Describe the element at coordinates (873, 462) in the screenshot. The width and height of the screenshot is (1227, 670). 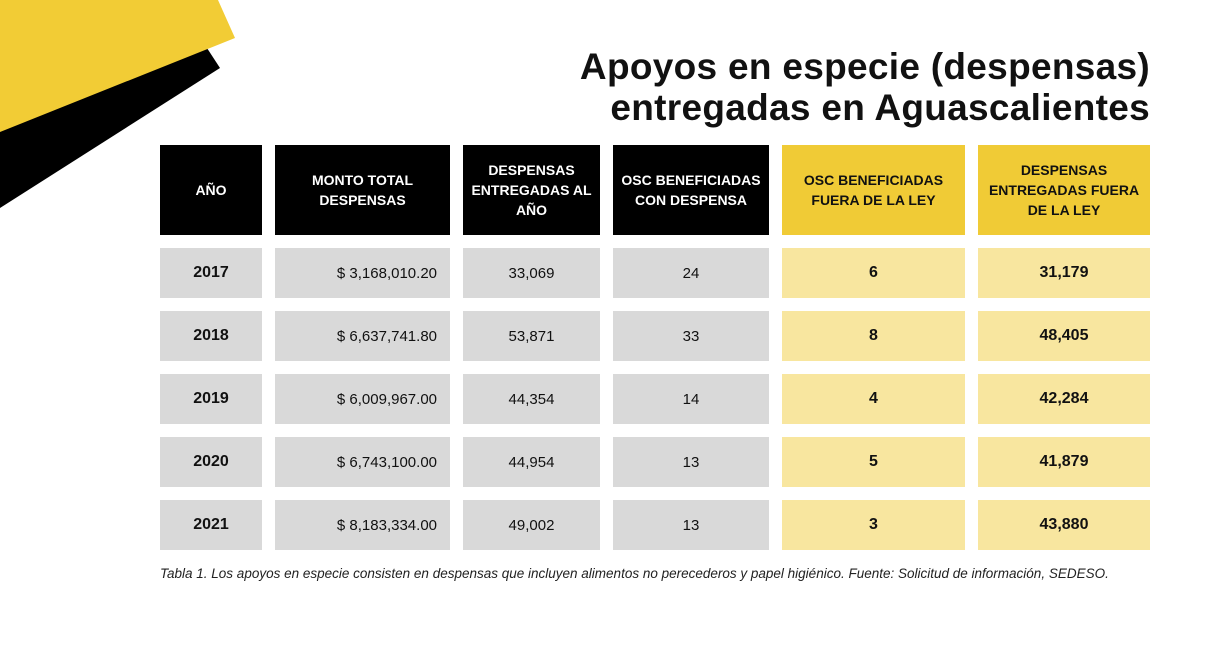
I see `cell-osc-fuera-ley: 5` at that location.